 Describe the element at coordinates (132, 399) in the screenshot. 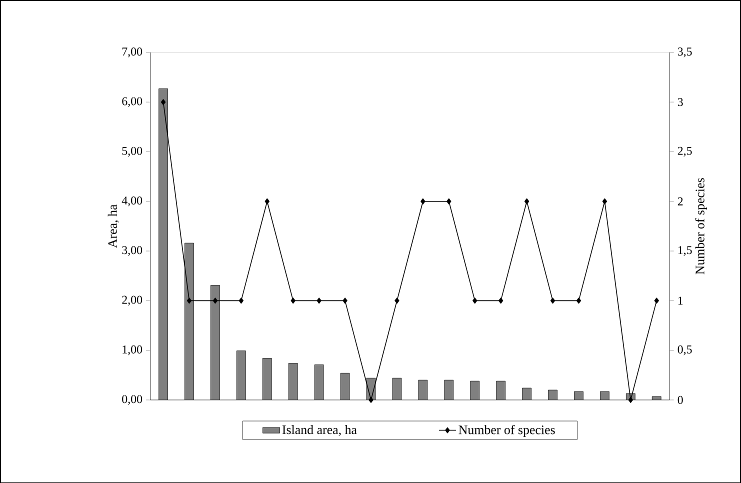

I see `y-tick-label: 0,00` at that location.